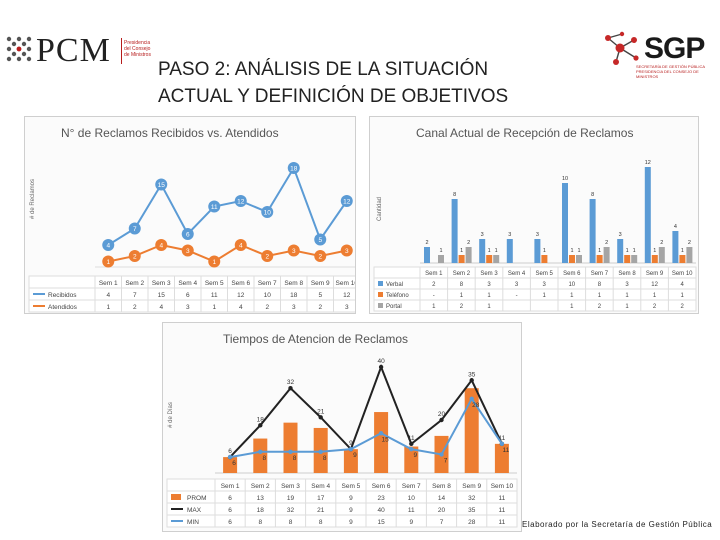  Describe the element at coordinates (188, 251) in the screenshot. I see `data-label-atendidos: 3` at that location.